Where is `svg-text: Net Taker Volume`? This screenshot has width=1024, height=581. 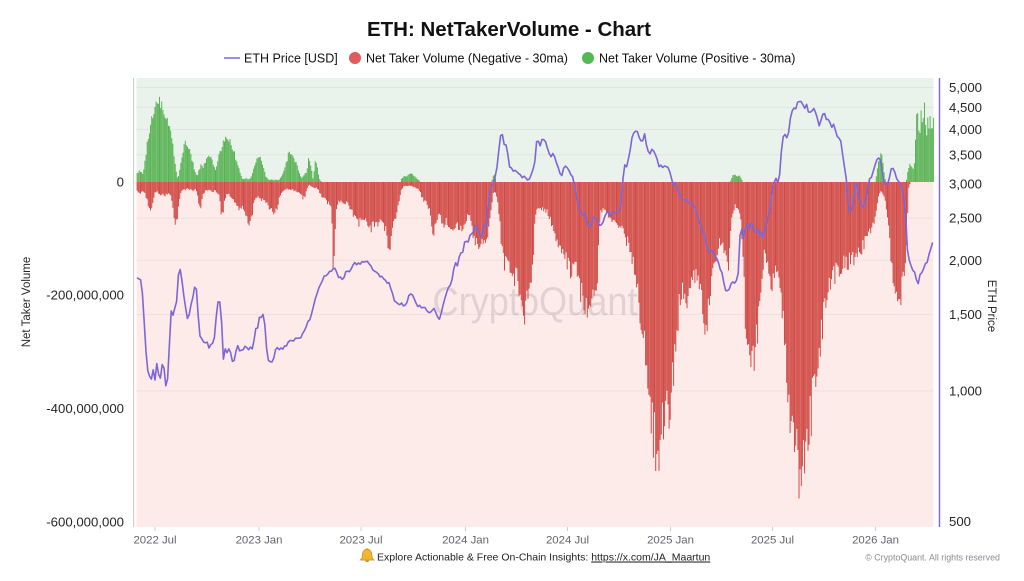
svg-text: Net Taker Volume is located at coordinates (27, 302).